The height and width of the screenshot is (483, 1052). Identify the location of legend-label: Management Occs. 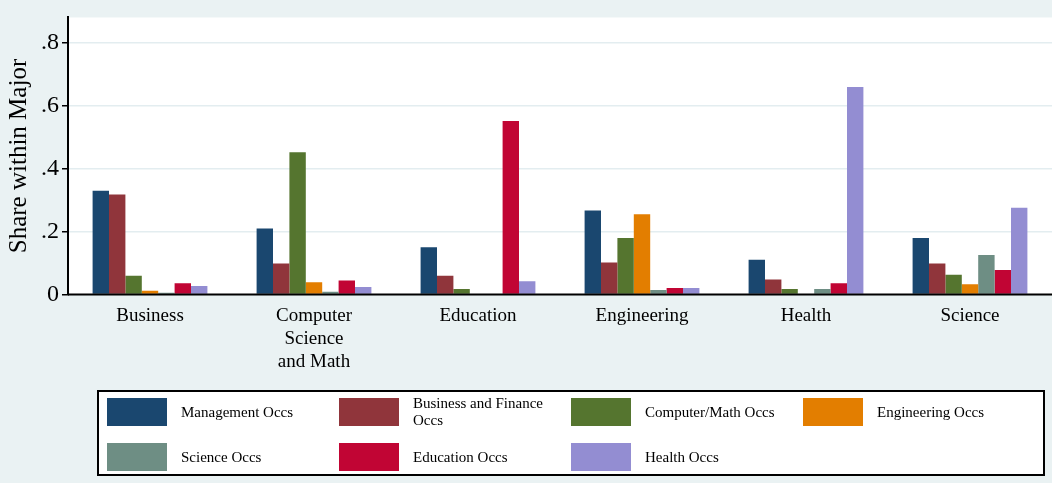
(237, 412).